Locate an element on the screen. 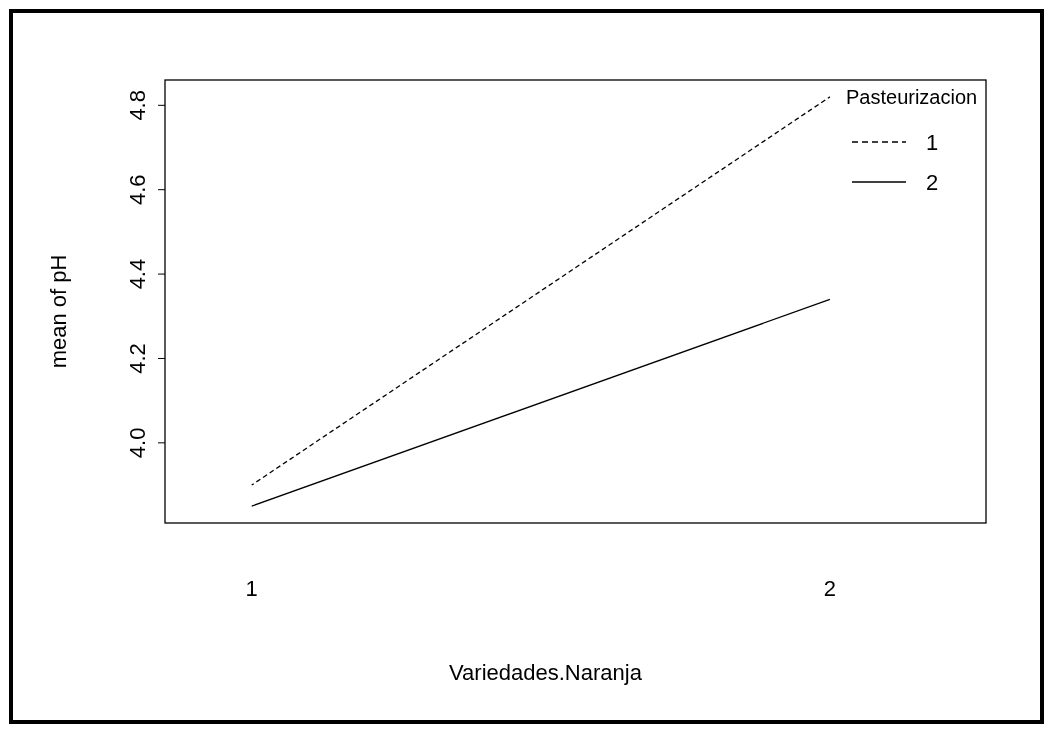 The height and width of the screenshot is (733, 1053). y-tick-label: 4.6 is located at coordinates (137, 189).